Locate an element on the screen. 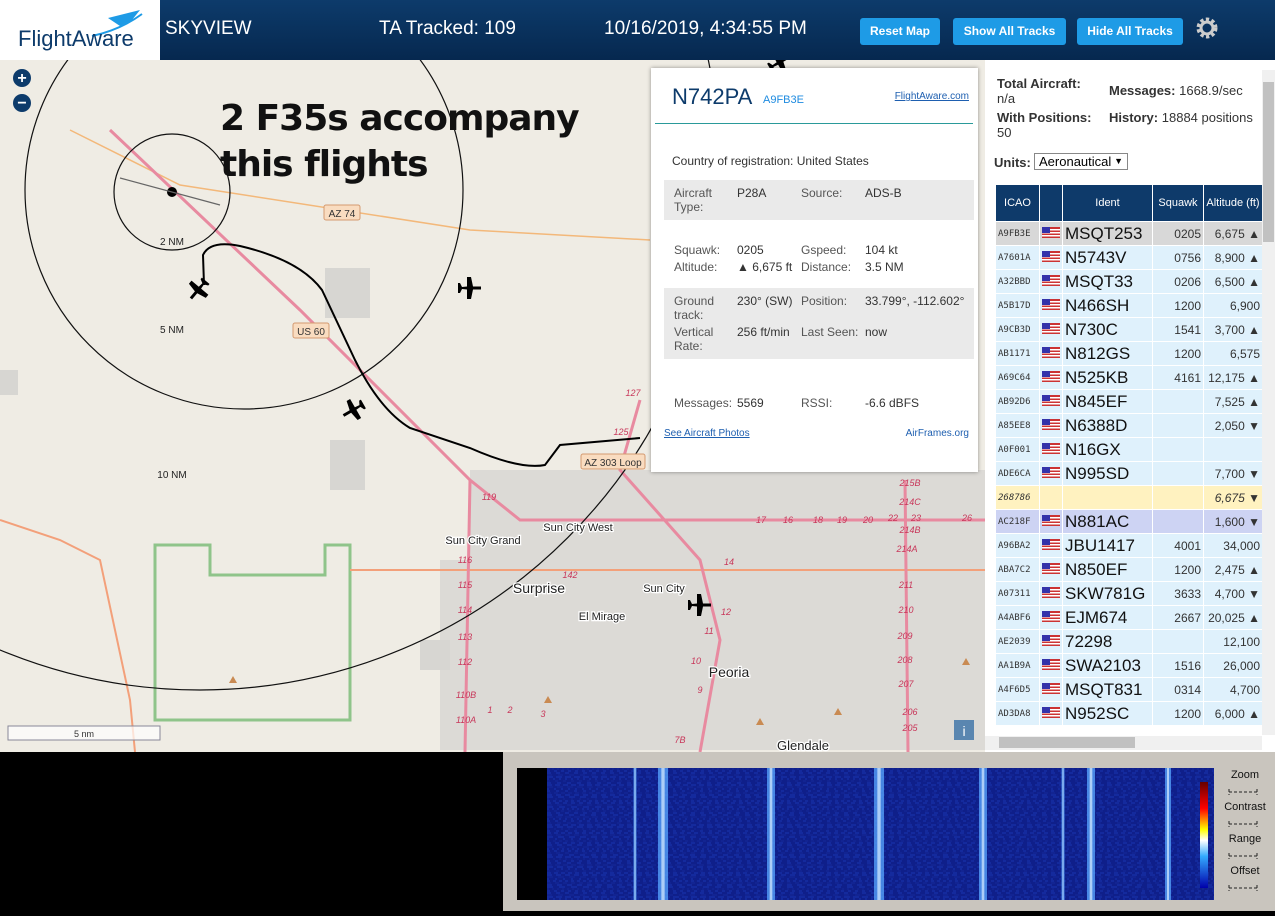  aircraft-row: A5B17D N466SH 1200 6,900 is located at coordinates (1129, 305).